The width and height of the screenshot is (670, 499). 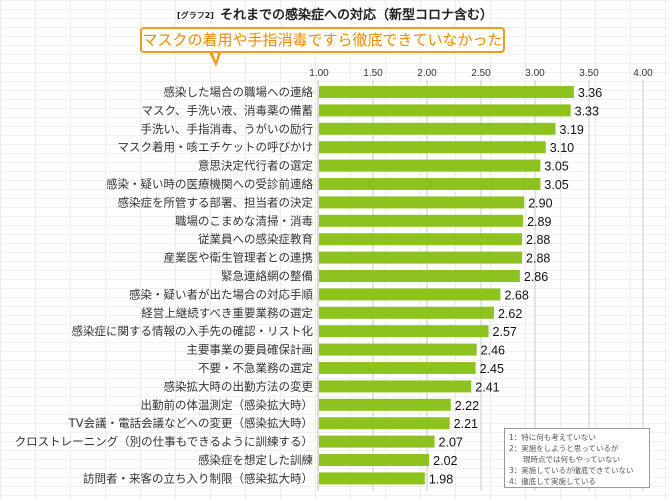 I want to click on value-label: 2.68, so click(x=516, y=295).